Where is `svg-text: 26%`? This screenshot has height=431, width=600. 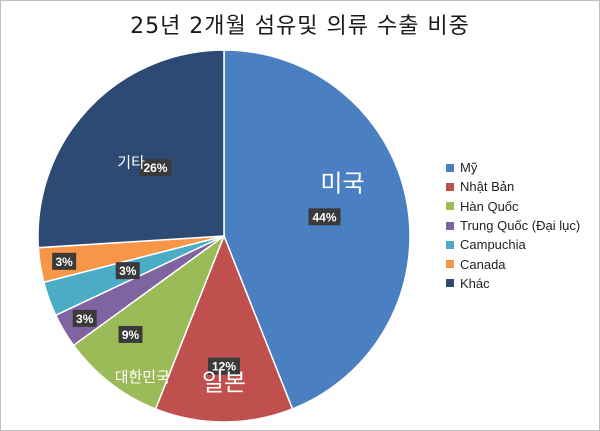
svg-text: 26% is located at coordinates (155, 168).